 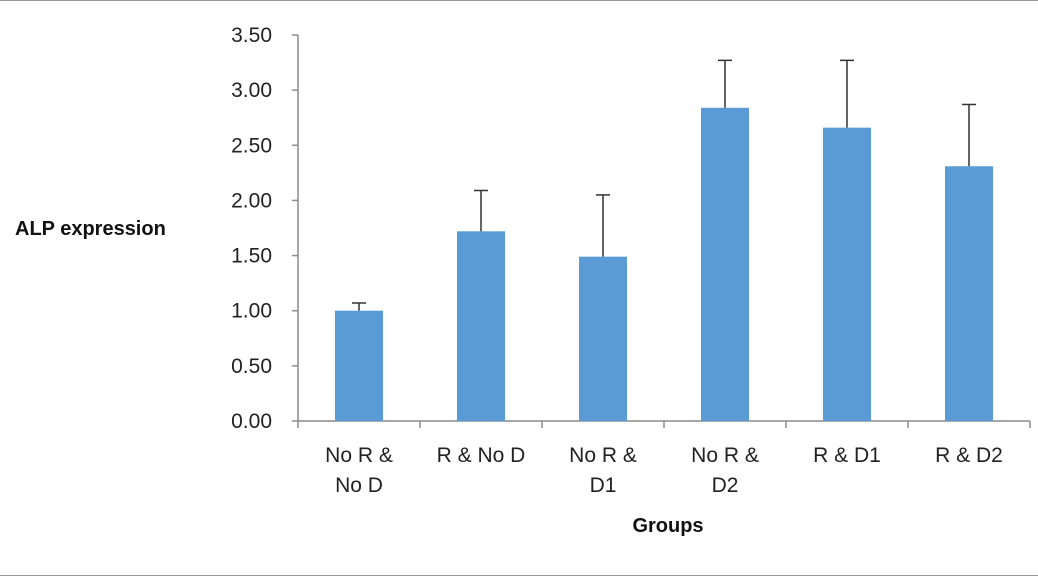 I want to click on x-tick-label: No R & No D, so click(x=359, y=470).